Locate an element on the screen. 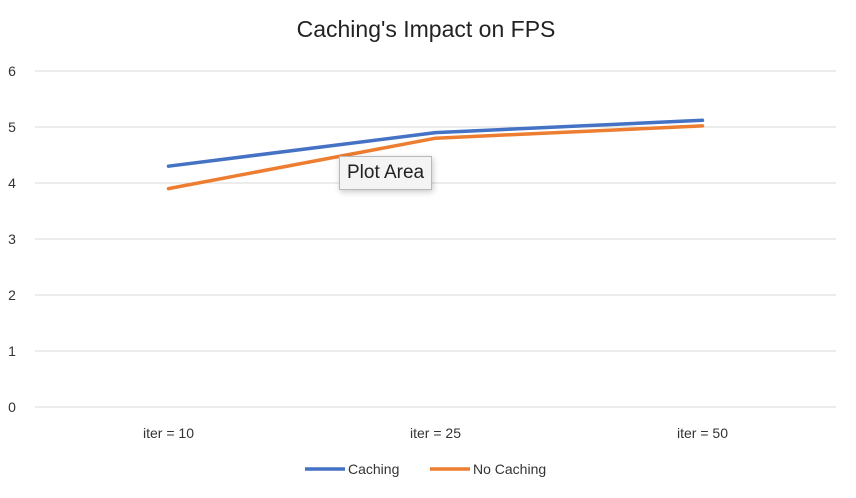 The height and width of the screenshot is (498, 856). x-tick-label: iter = 25 is located at coordinates (435, 433).